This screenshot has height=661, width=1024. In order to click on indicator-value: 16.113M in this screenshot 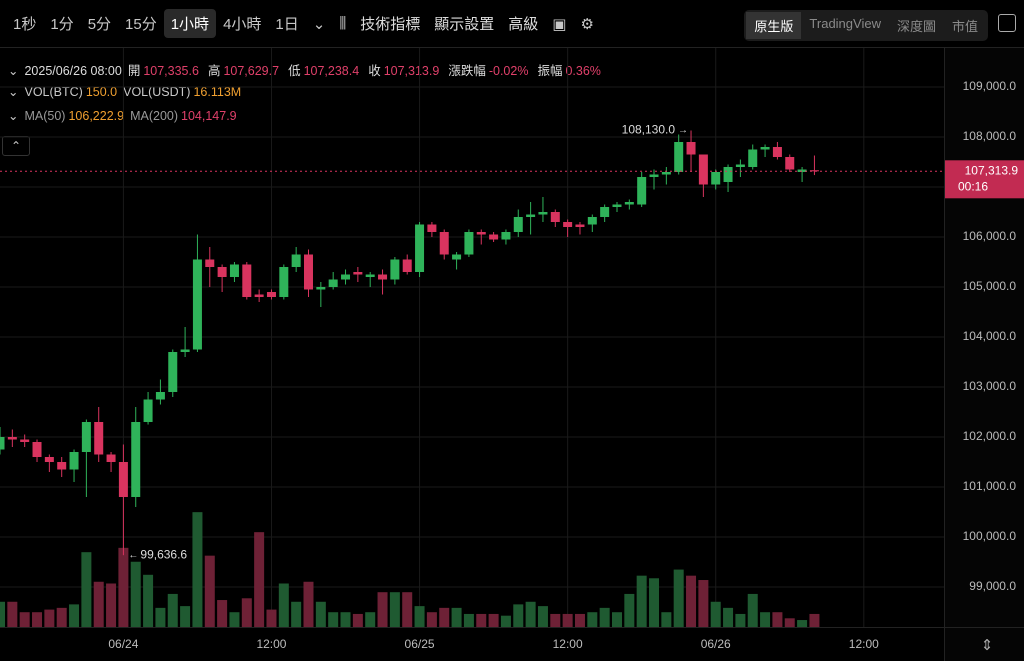, I will do `click(217, 92)`.